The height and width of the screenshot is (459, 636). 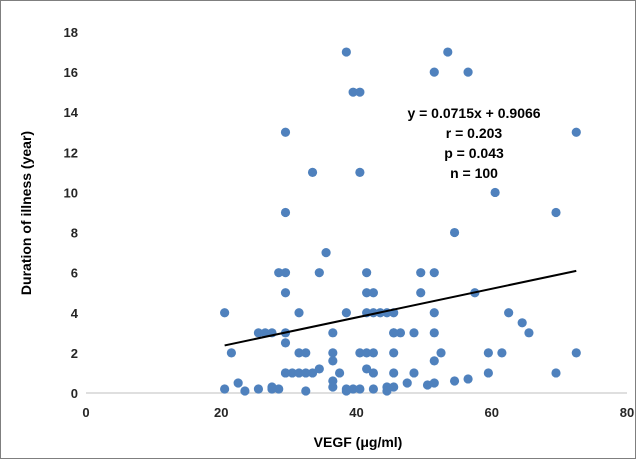 What do you see at coordinates (74, 393) in the screenshot?
I see `y-tick-label: 0` at bounding box center [74, 393].